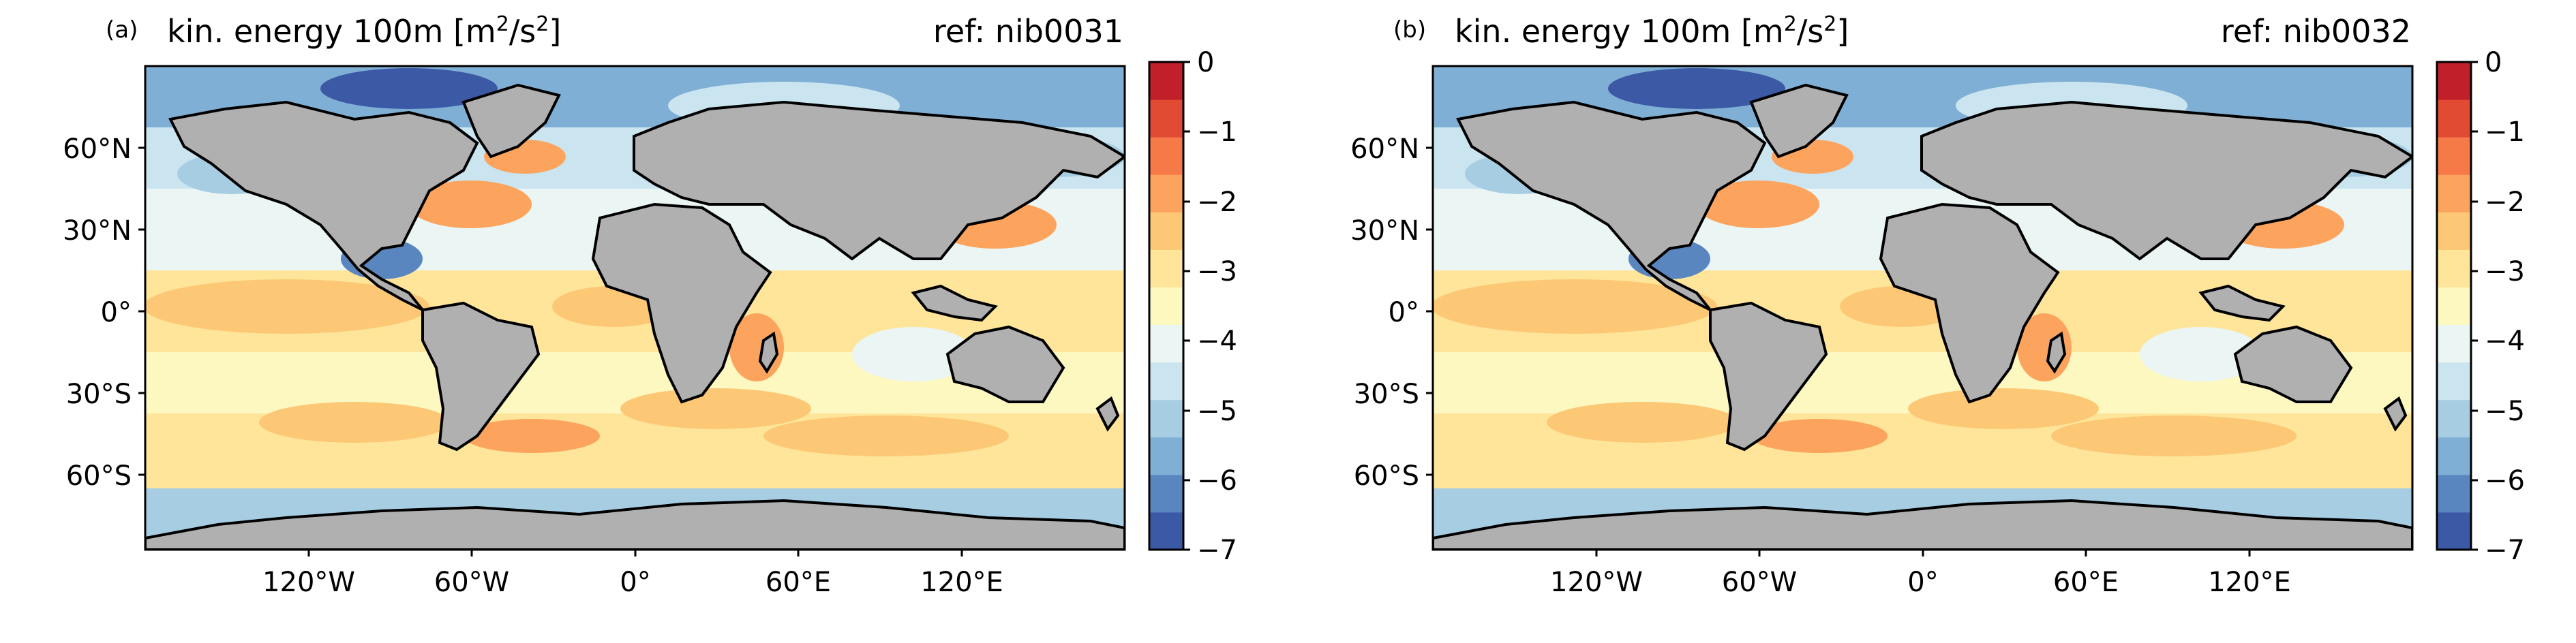 Image resolution: width=2576 pixels, height=643 pixels. I want to click on panel-letter: (b), so click(1410, 30).